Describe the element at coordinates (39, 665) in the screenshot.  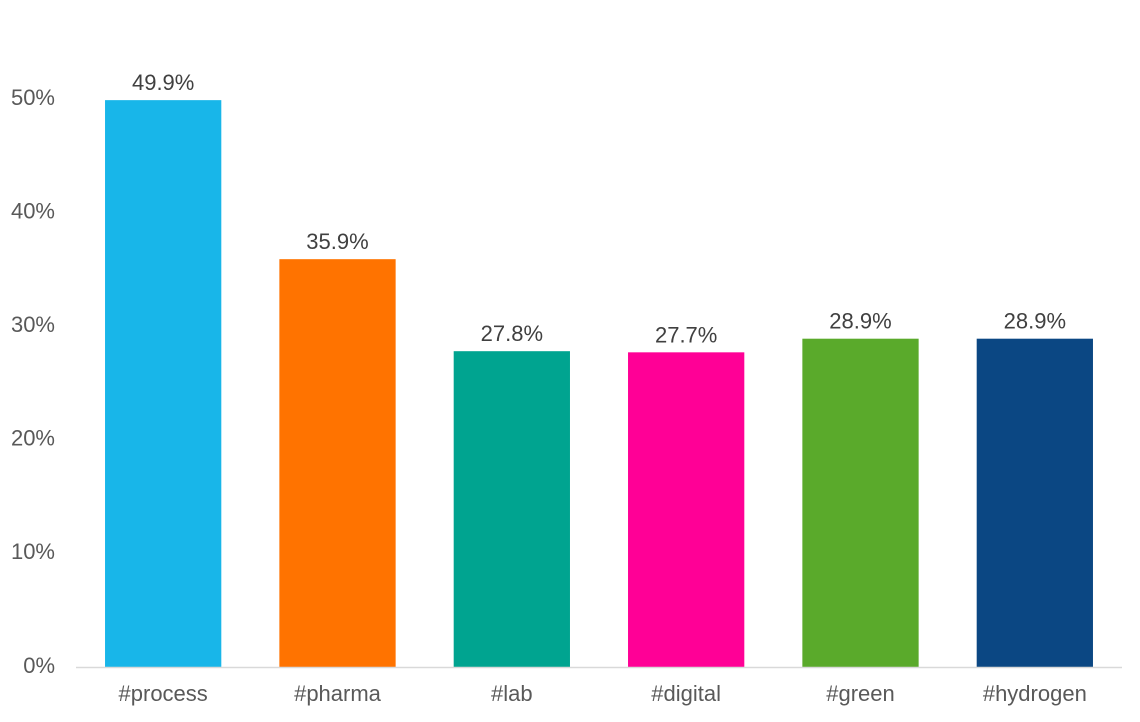
I see `y-tick-label: 0%` at that location.